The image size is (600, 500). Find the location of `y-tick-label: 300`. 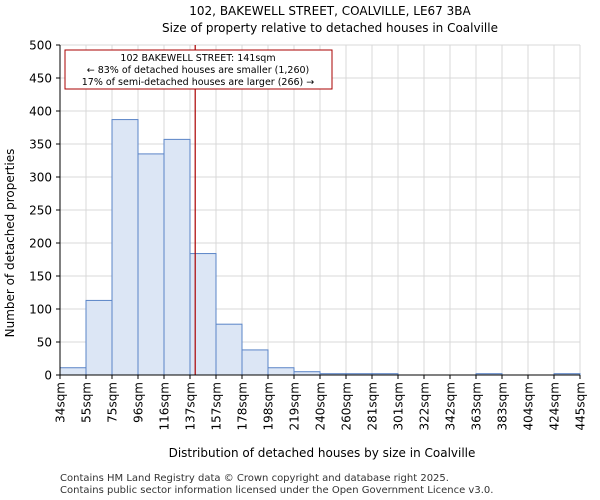

y-tick-label: 300 is located at coordinates (40, 178).